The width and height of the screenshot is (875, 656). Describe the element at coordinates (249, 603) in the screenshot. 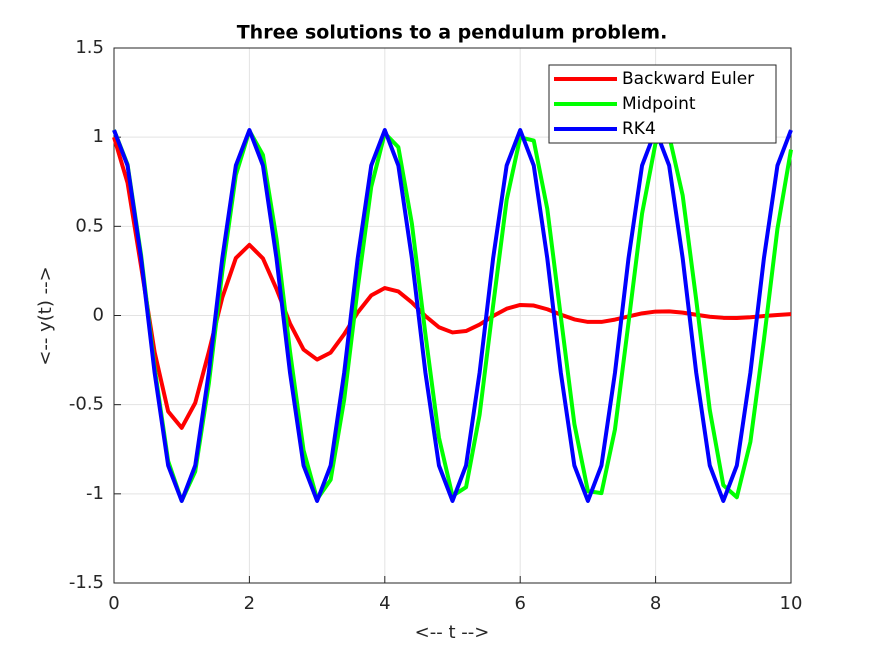

I see `x-tick-label: 2` at that location.